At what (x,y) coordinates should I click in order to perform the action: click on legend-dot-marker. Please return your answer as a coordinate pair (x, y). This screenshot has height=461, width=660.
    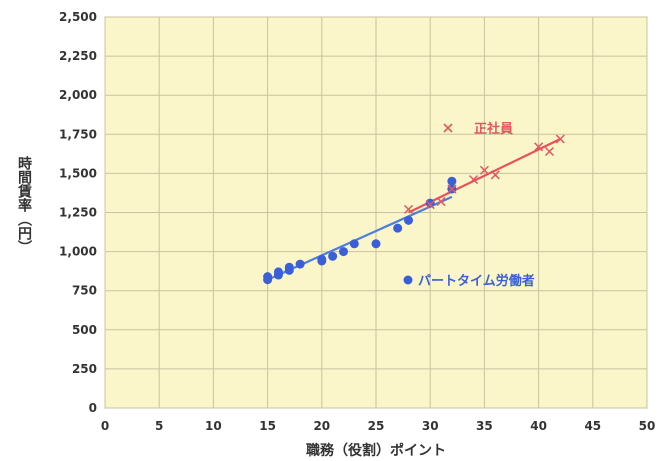
    Looking at the image, I should click on (408, 280).